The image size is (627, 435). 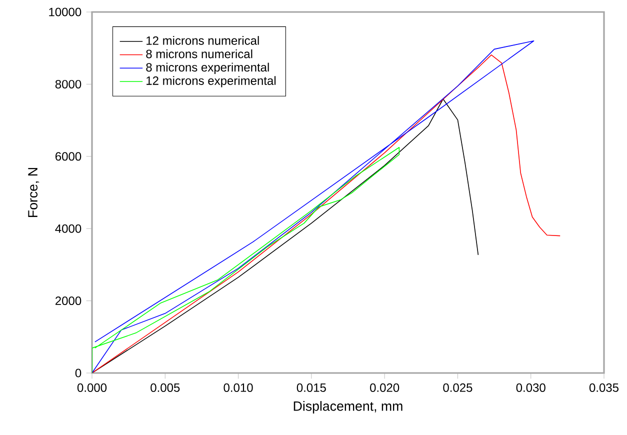 What do you see at coordinates (68, 84) in the screenshot?
I see `y-tick-label: 8000` at bounding box center [68, 84].